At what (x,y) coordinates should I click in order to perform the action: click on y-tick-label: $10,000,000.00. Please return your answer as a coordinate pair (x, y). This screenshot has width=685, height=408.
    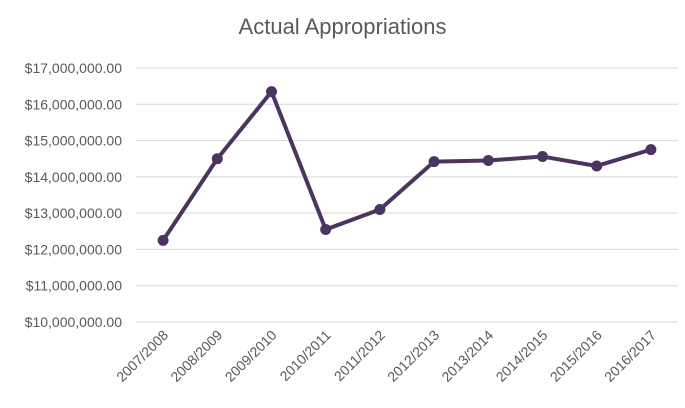
    Looking at the image, I should click on (74, 322).